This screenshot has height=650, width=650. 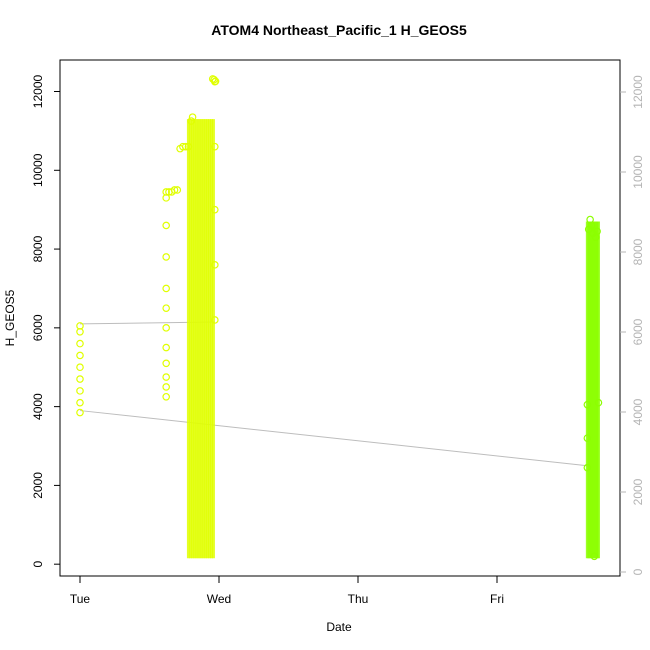 What do you see at coordinates (219, 599) in the screenshot?
I see `x-tick-label-1: Wed` at bounding box center [219, 599].